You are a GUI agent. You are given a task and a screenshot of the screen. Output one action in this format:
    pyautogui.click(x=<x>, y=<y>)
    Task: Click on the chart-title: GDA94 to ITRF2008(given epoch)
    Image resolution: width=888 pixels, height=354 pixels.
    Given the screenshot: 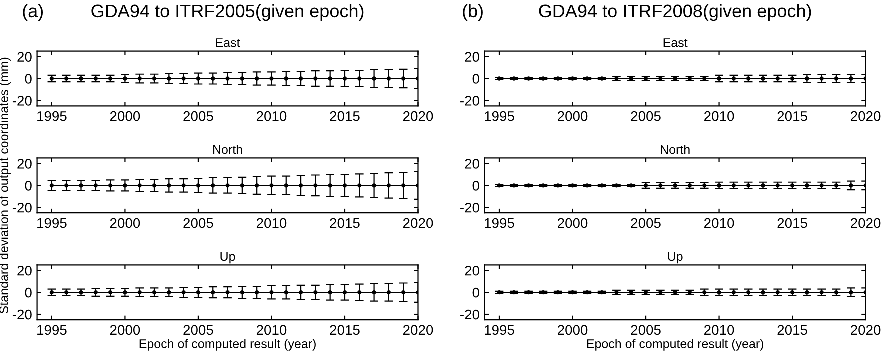 What is the action you would take?
    pyautogui.click(x=675, y=13)
    